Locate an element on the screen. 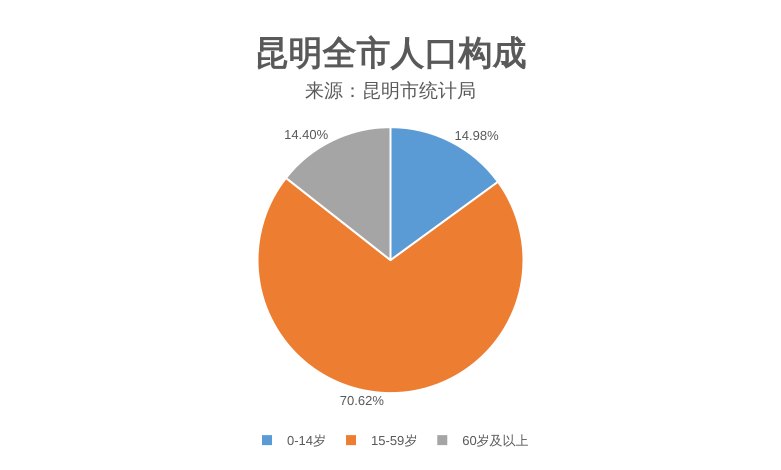  legend-label: 60岁及以上 is located at coordinates (495, 440).